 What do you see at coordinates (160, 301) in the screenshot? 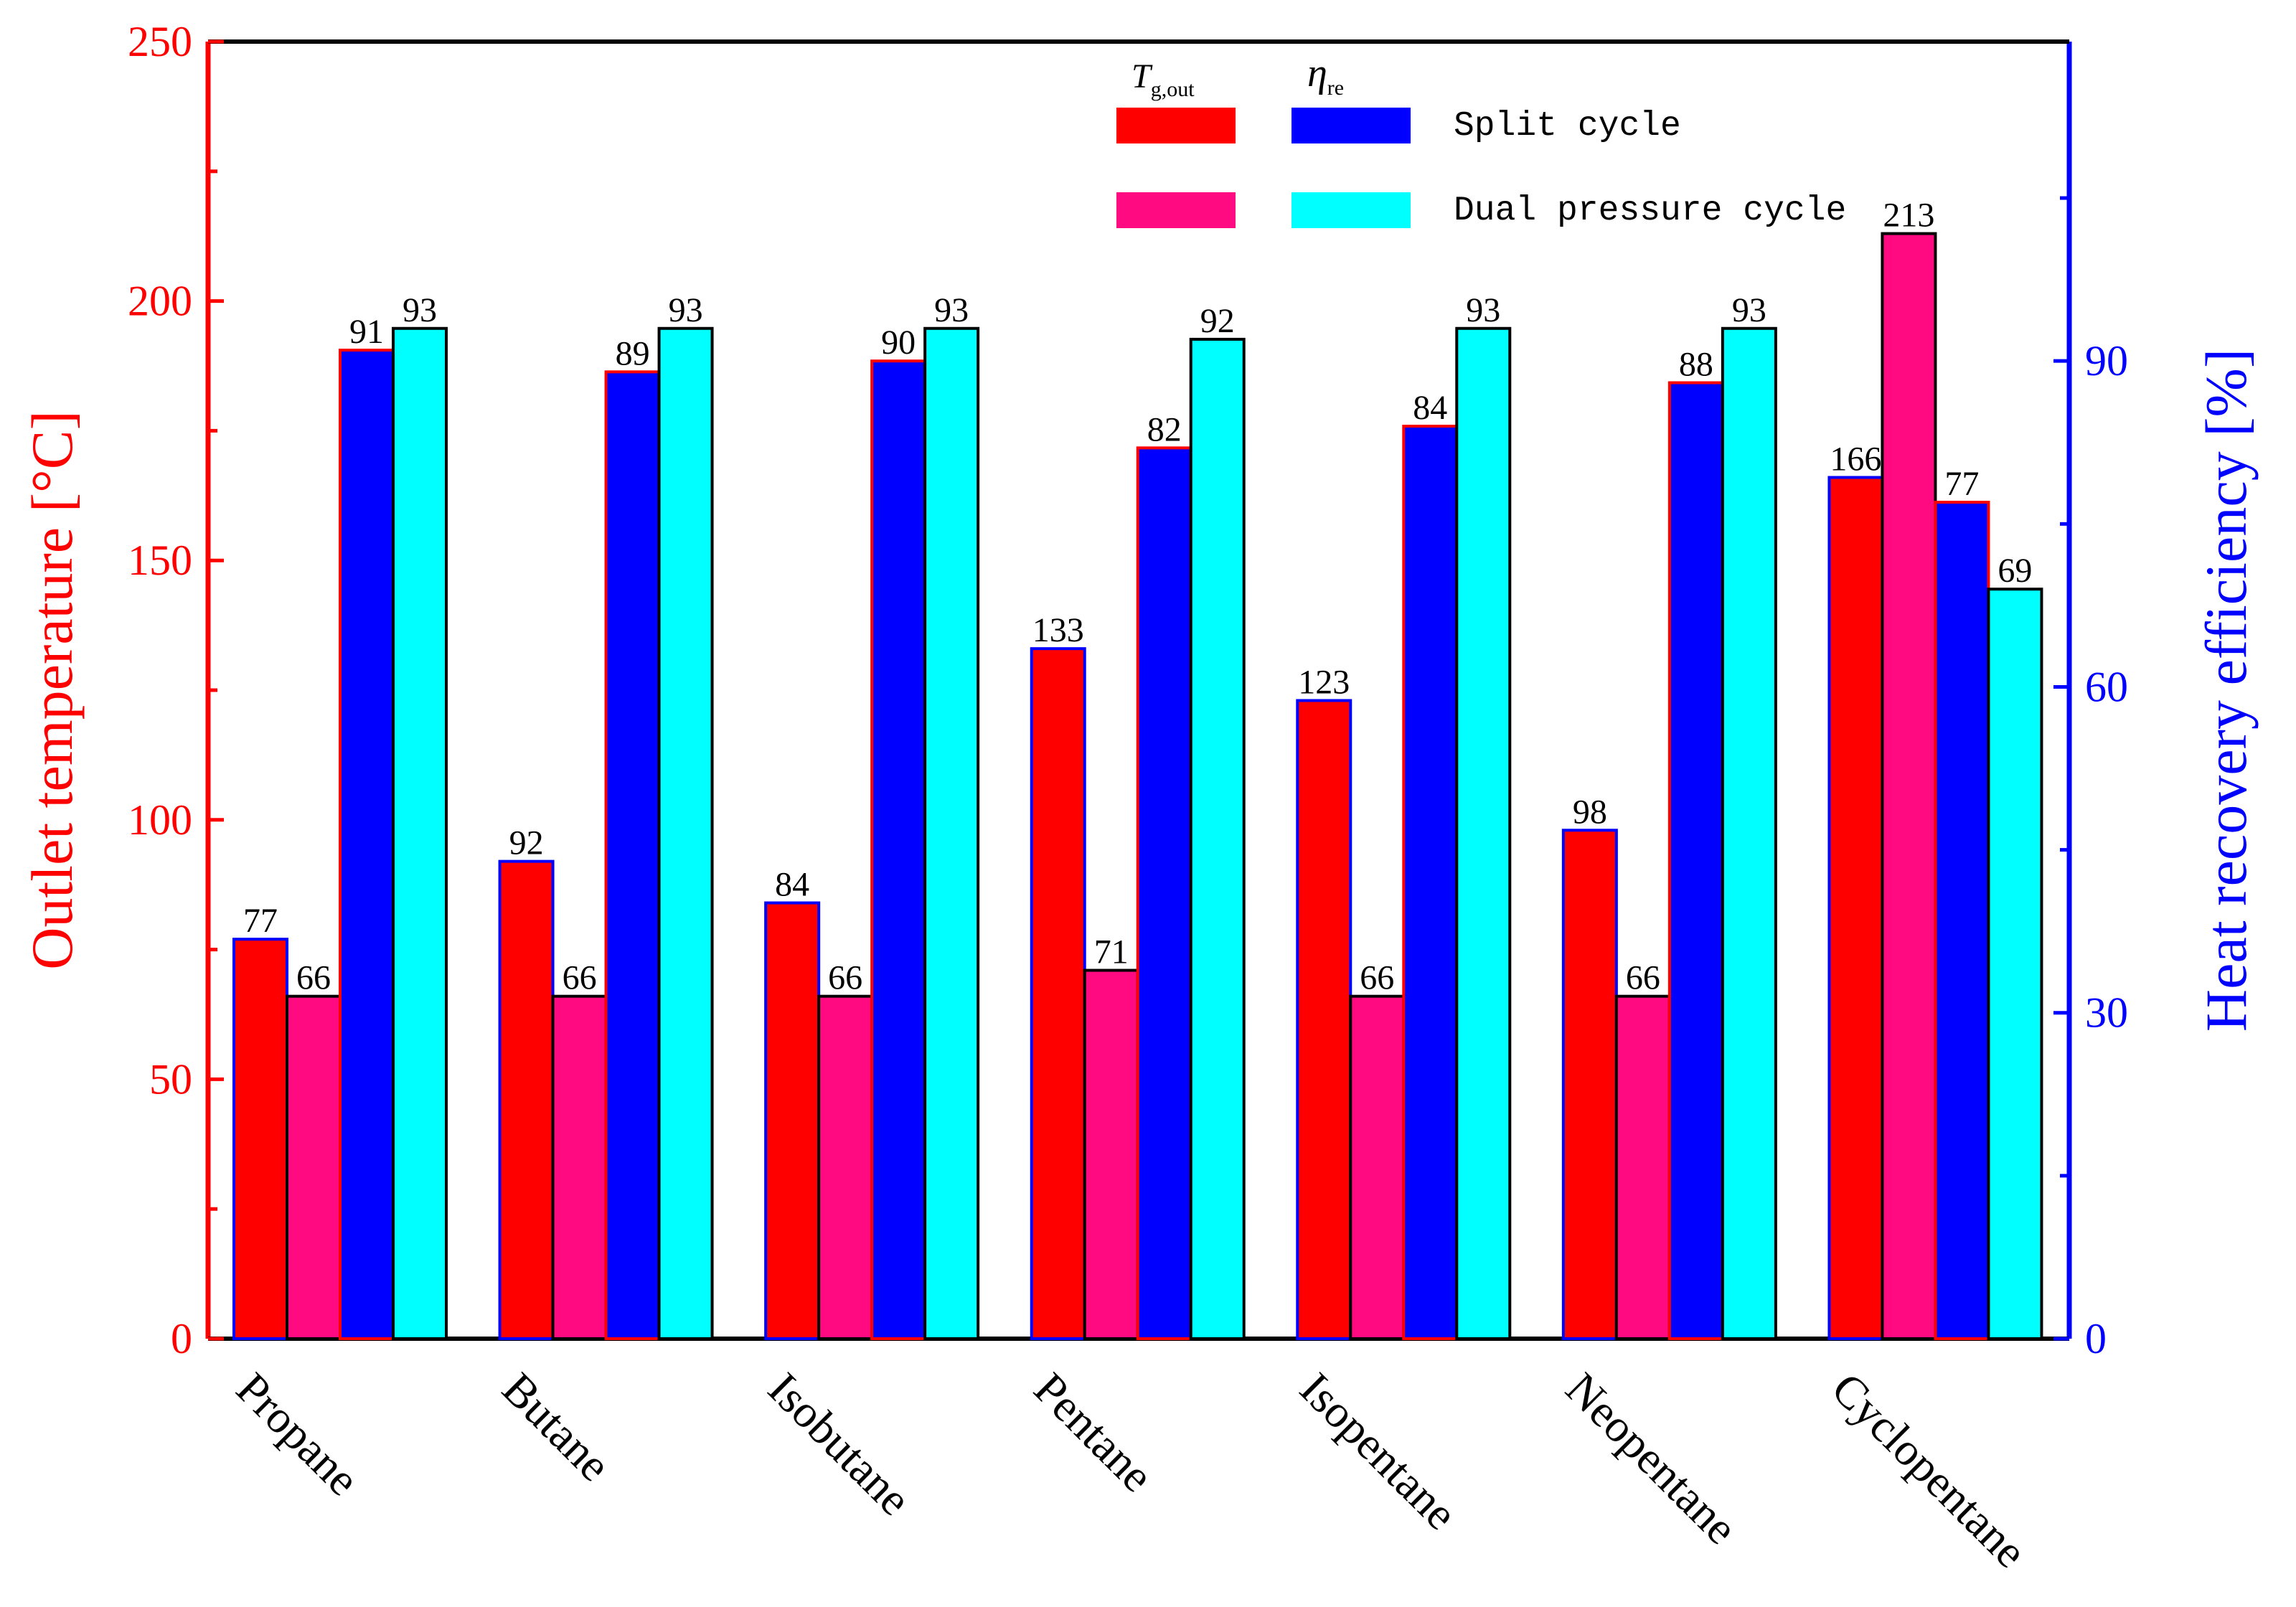
I see `left-tick-label: 200` at bounding box center [160, 301].